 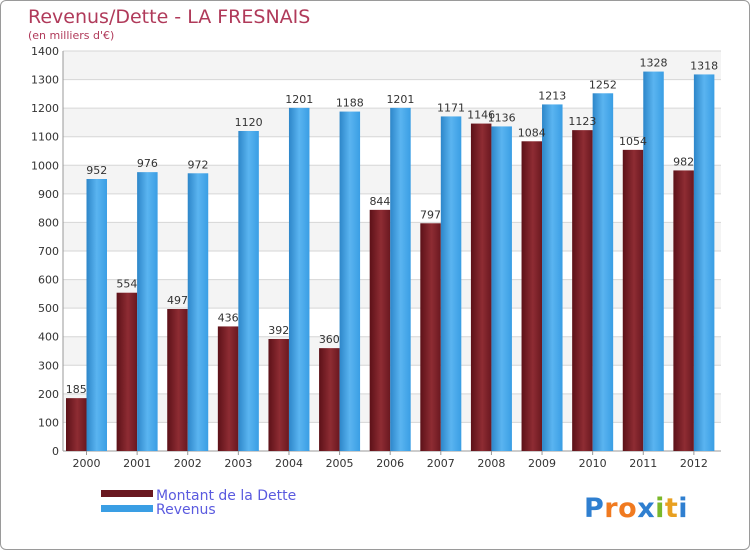 I want to click on y-tick-label: 100, so click(x=48, y=422).